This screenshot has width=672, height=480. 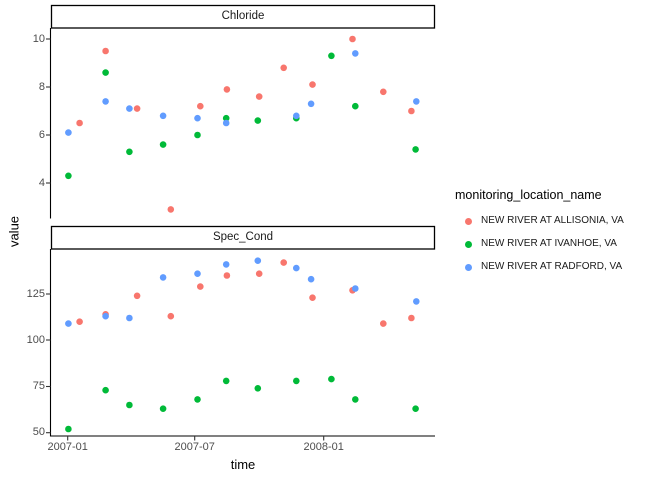 I want to click on y-tick-label: 50, so click(x=38, y=432).